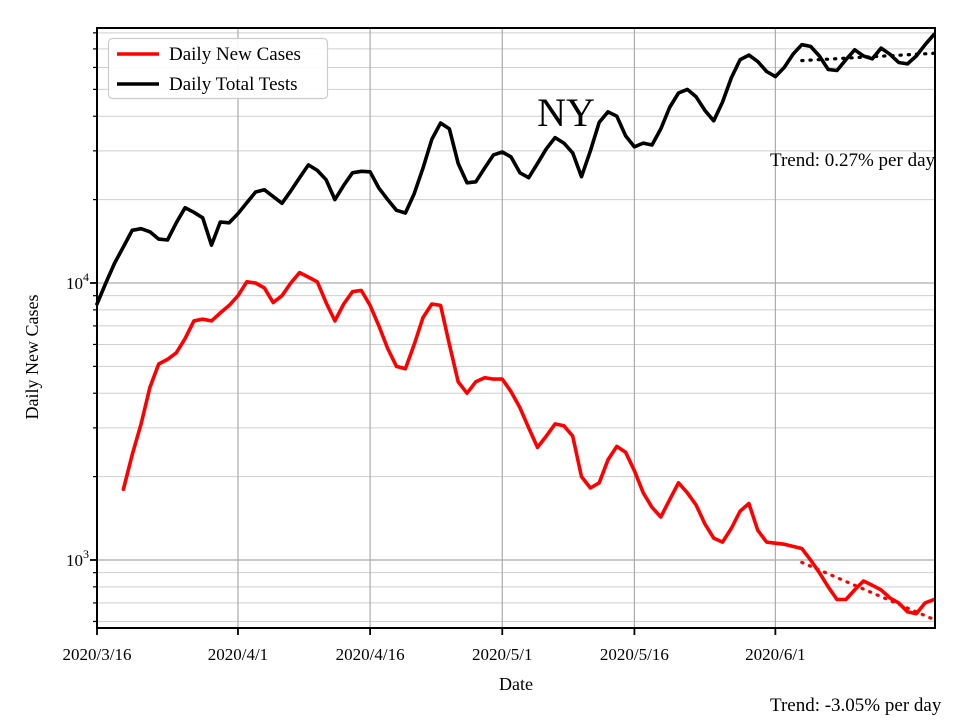  What do you see at coordinates (77, 558) in the screenshot?
I see `y-tick-label: 10³` at bounding box center [77, 558].